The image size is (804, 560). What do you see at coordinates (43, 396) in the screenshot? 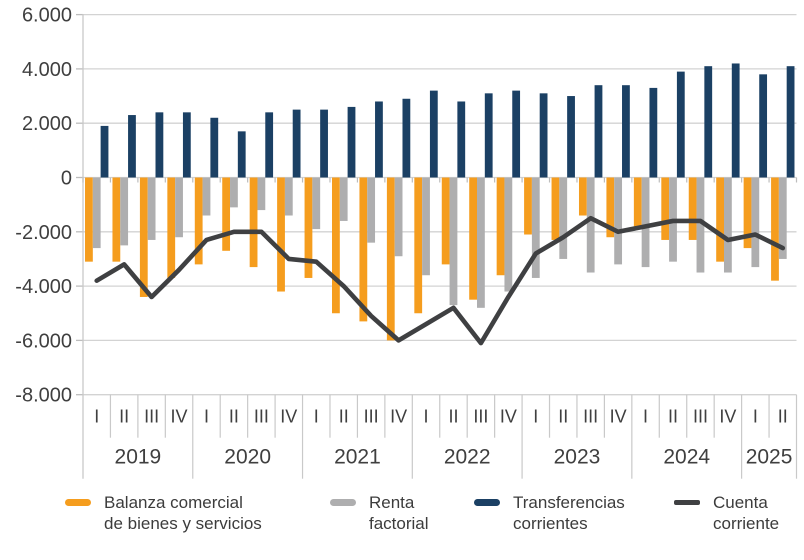
I see `y-tick-label: -8.000` at bounding box center [43, 396].